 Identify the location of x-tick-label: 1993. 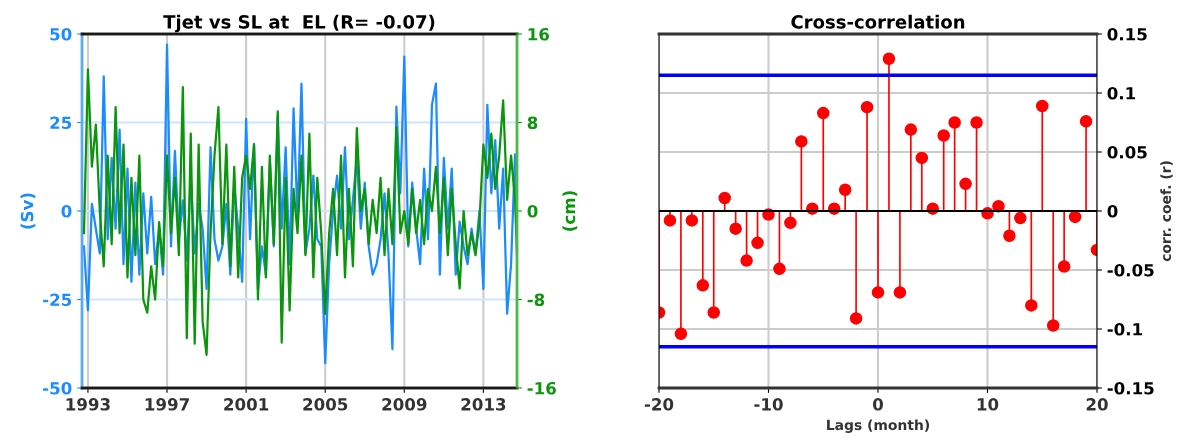
(88, 404).